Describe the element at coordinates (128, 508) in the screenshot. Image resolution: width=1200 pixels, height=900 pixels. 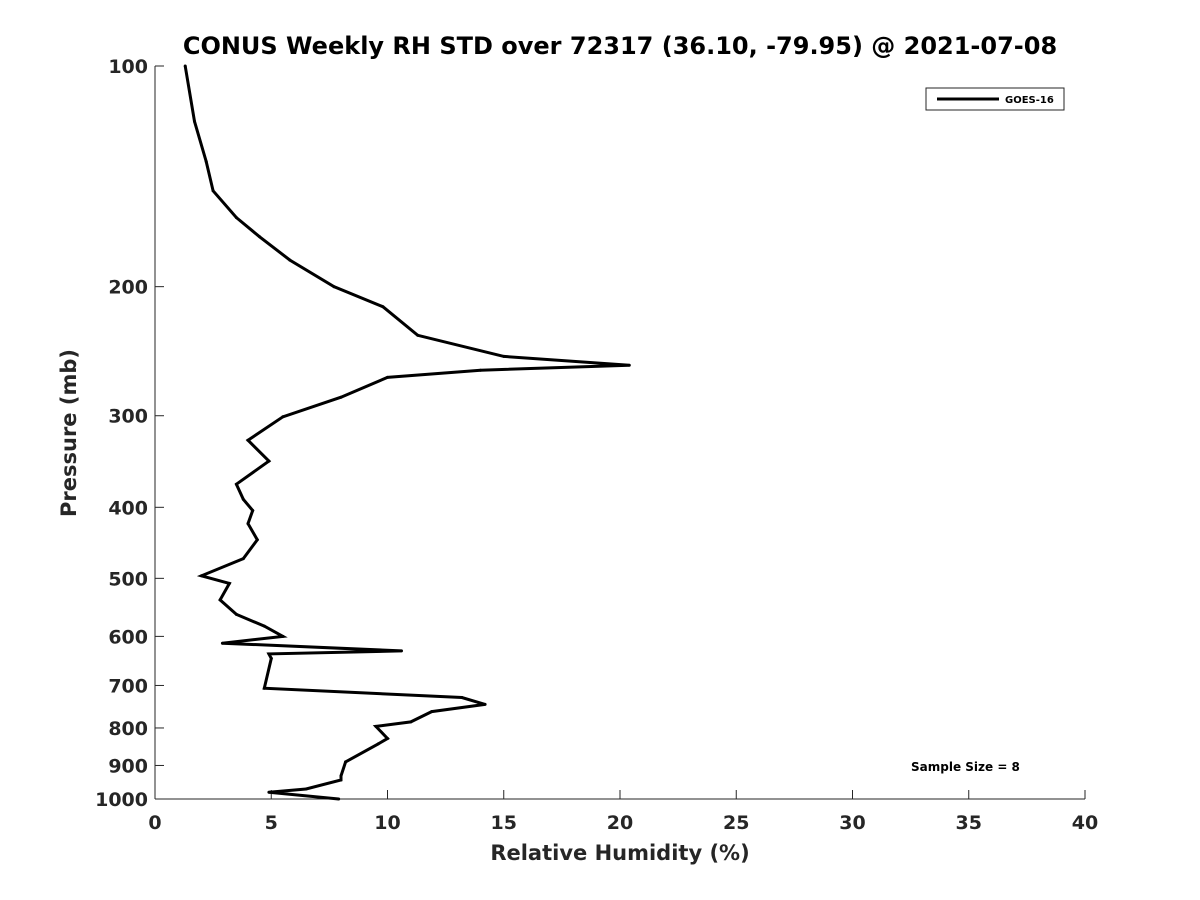
I see `y-tick-label: 400` at that location.